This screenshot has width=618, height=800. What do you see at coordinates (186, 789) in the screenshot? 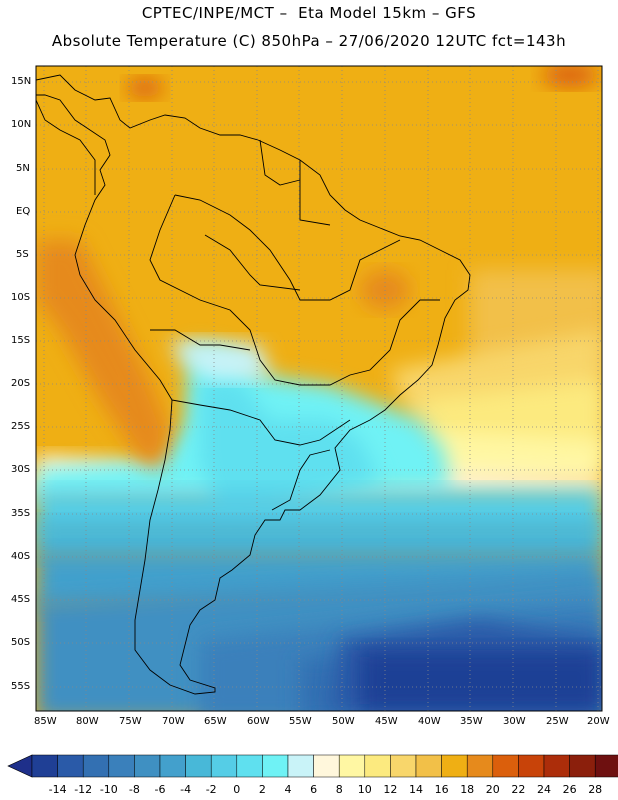
I see `colorbar-tick-label: -4` at bounding box center [186, 789].